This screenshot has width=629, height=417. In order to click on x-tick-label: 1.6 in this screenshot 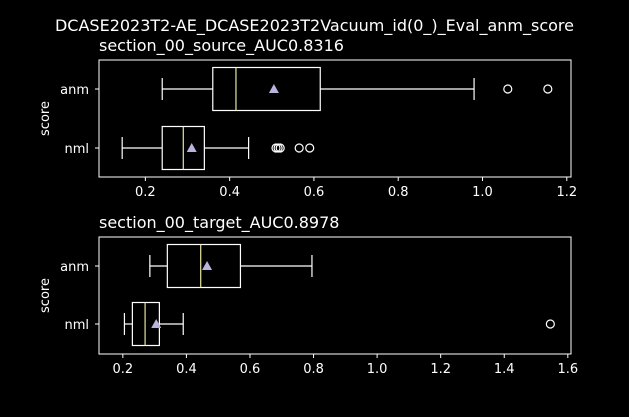, I will do `click(567, 369)`.